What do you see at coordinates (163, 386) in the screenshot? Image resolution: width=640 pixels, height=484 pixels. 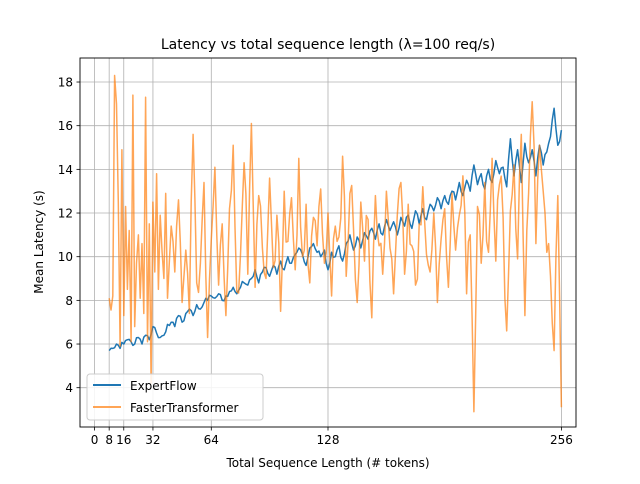 I see `legend-label-expertflow: ExpertFlow` at bounding box center [163, 386].